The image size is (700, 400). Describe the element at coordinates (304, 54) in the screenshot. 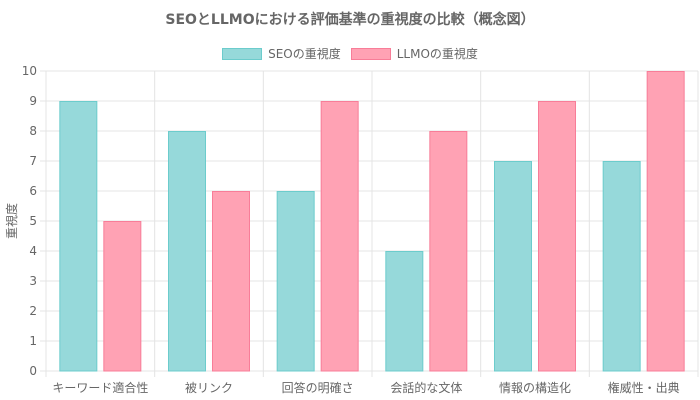

I see `legend-label-seo: SEOの重視度` at that location.